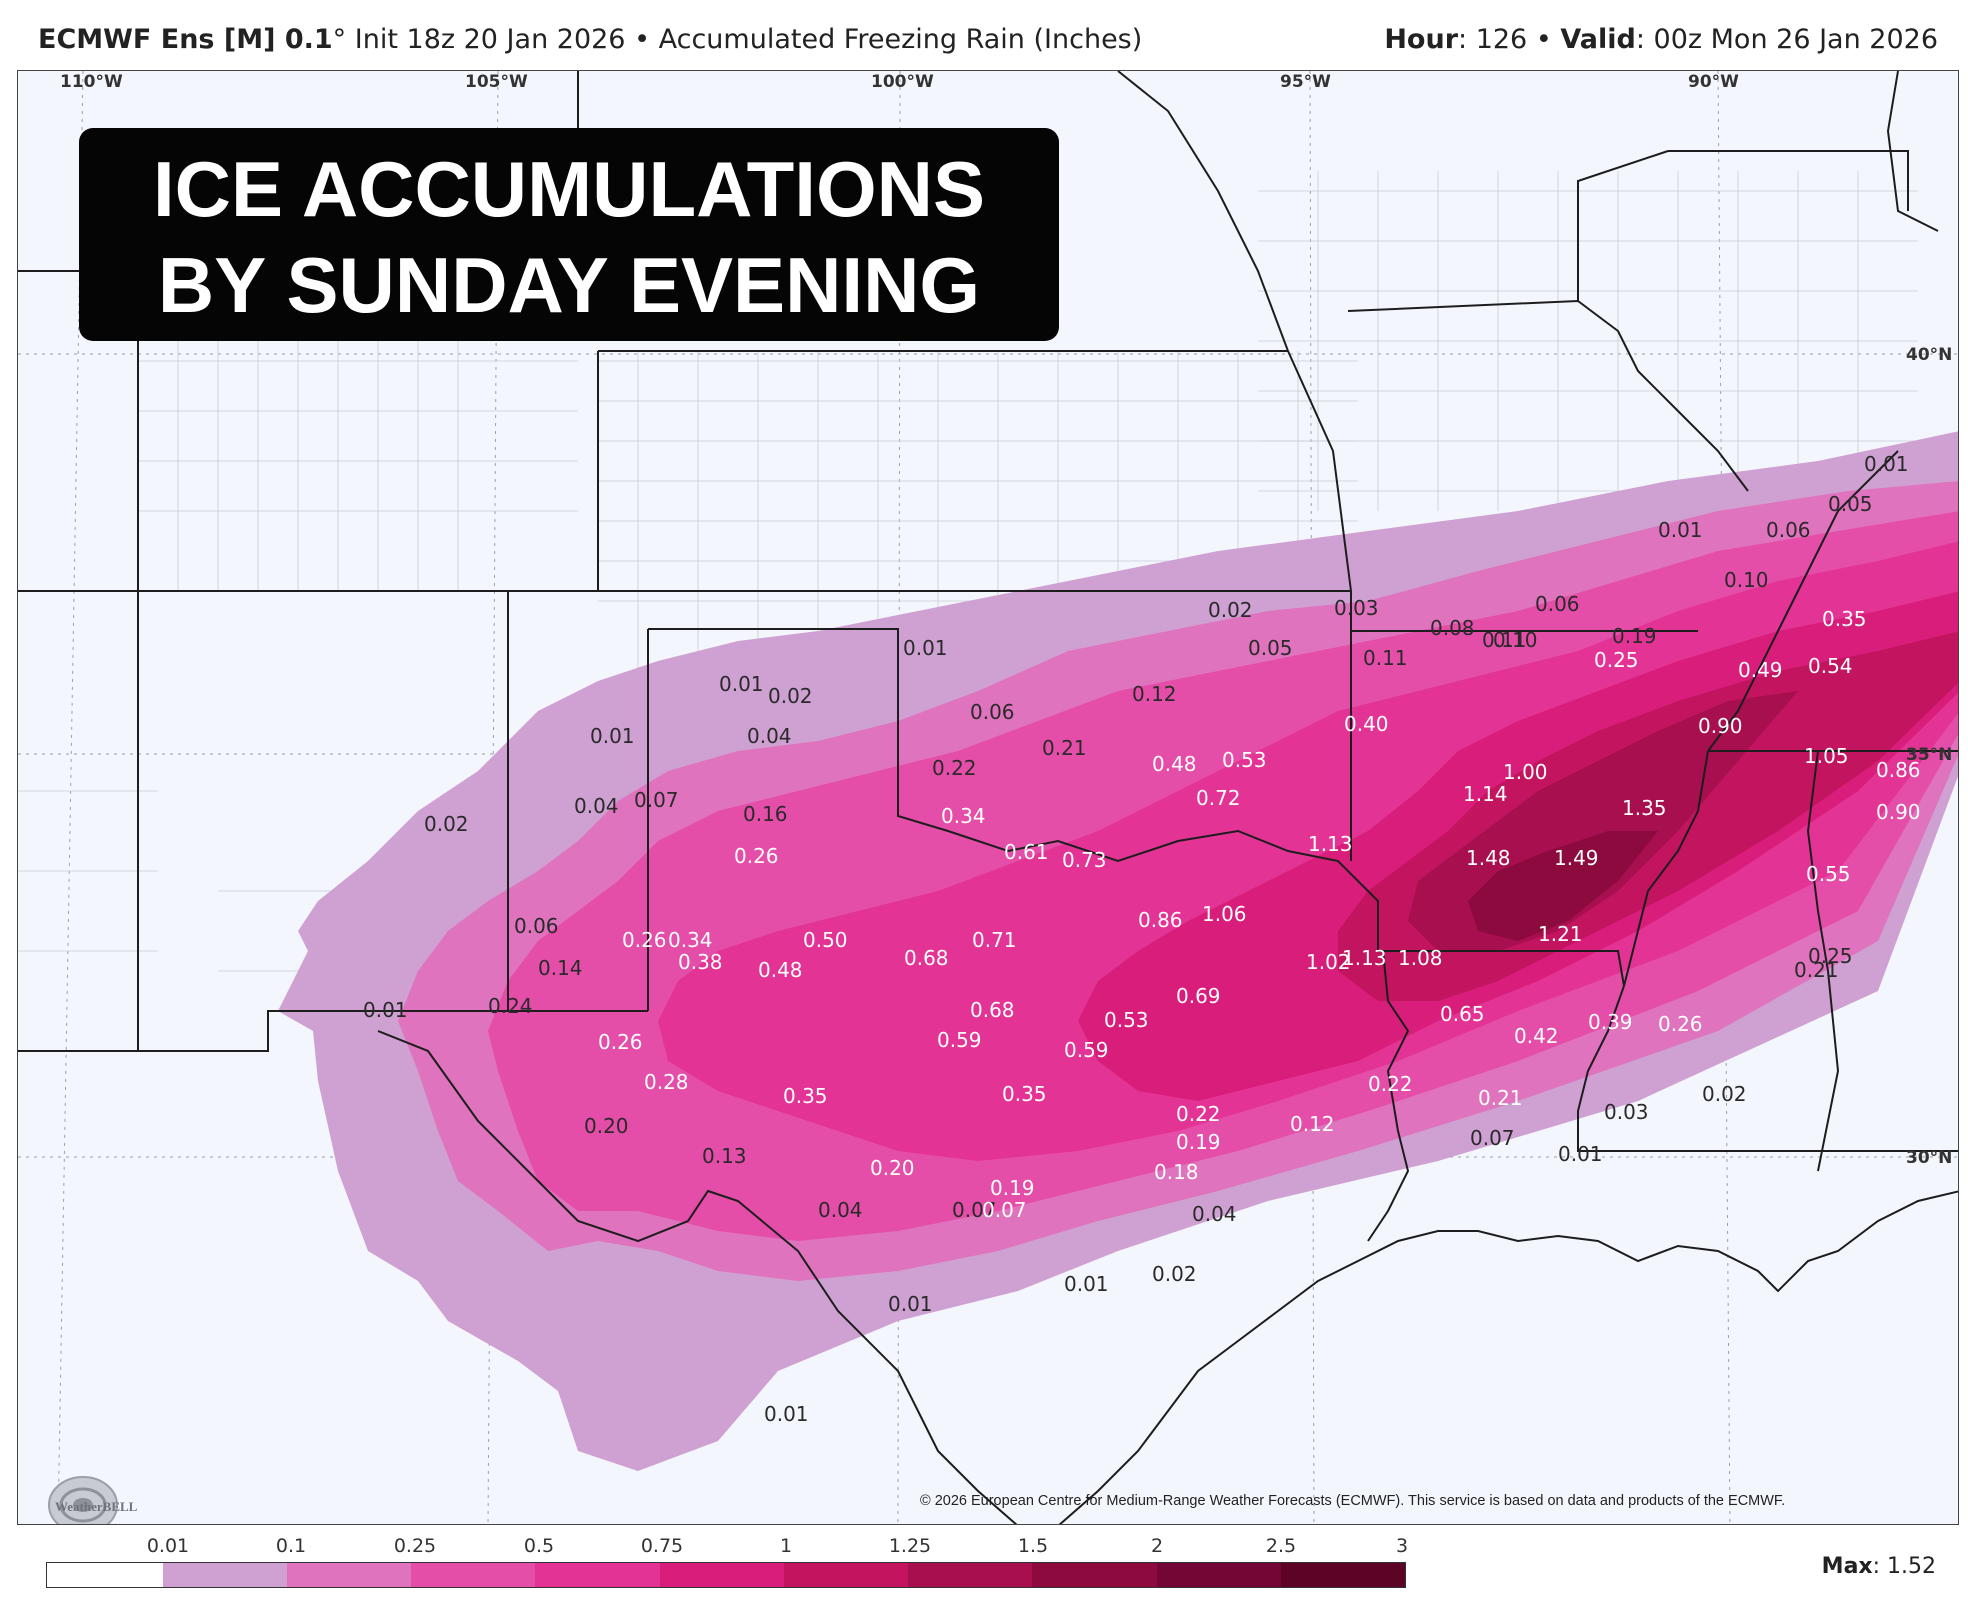 This screenshot has width=1968, height=1616. What do you see at coordinates (724, 1156) in the screenshot?
I see `map-value: 0.13` at bounding box center [724, 1156].